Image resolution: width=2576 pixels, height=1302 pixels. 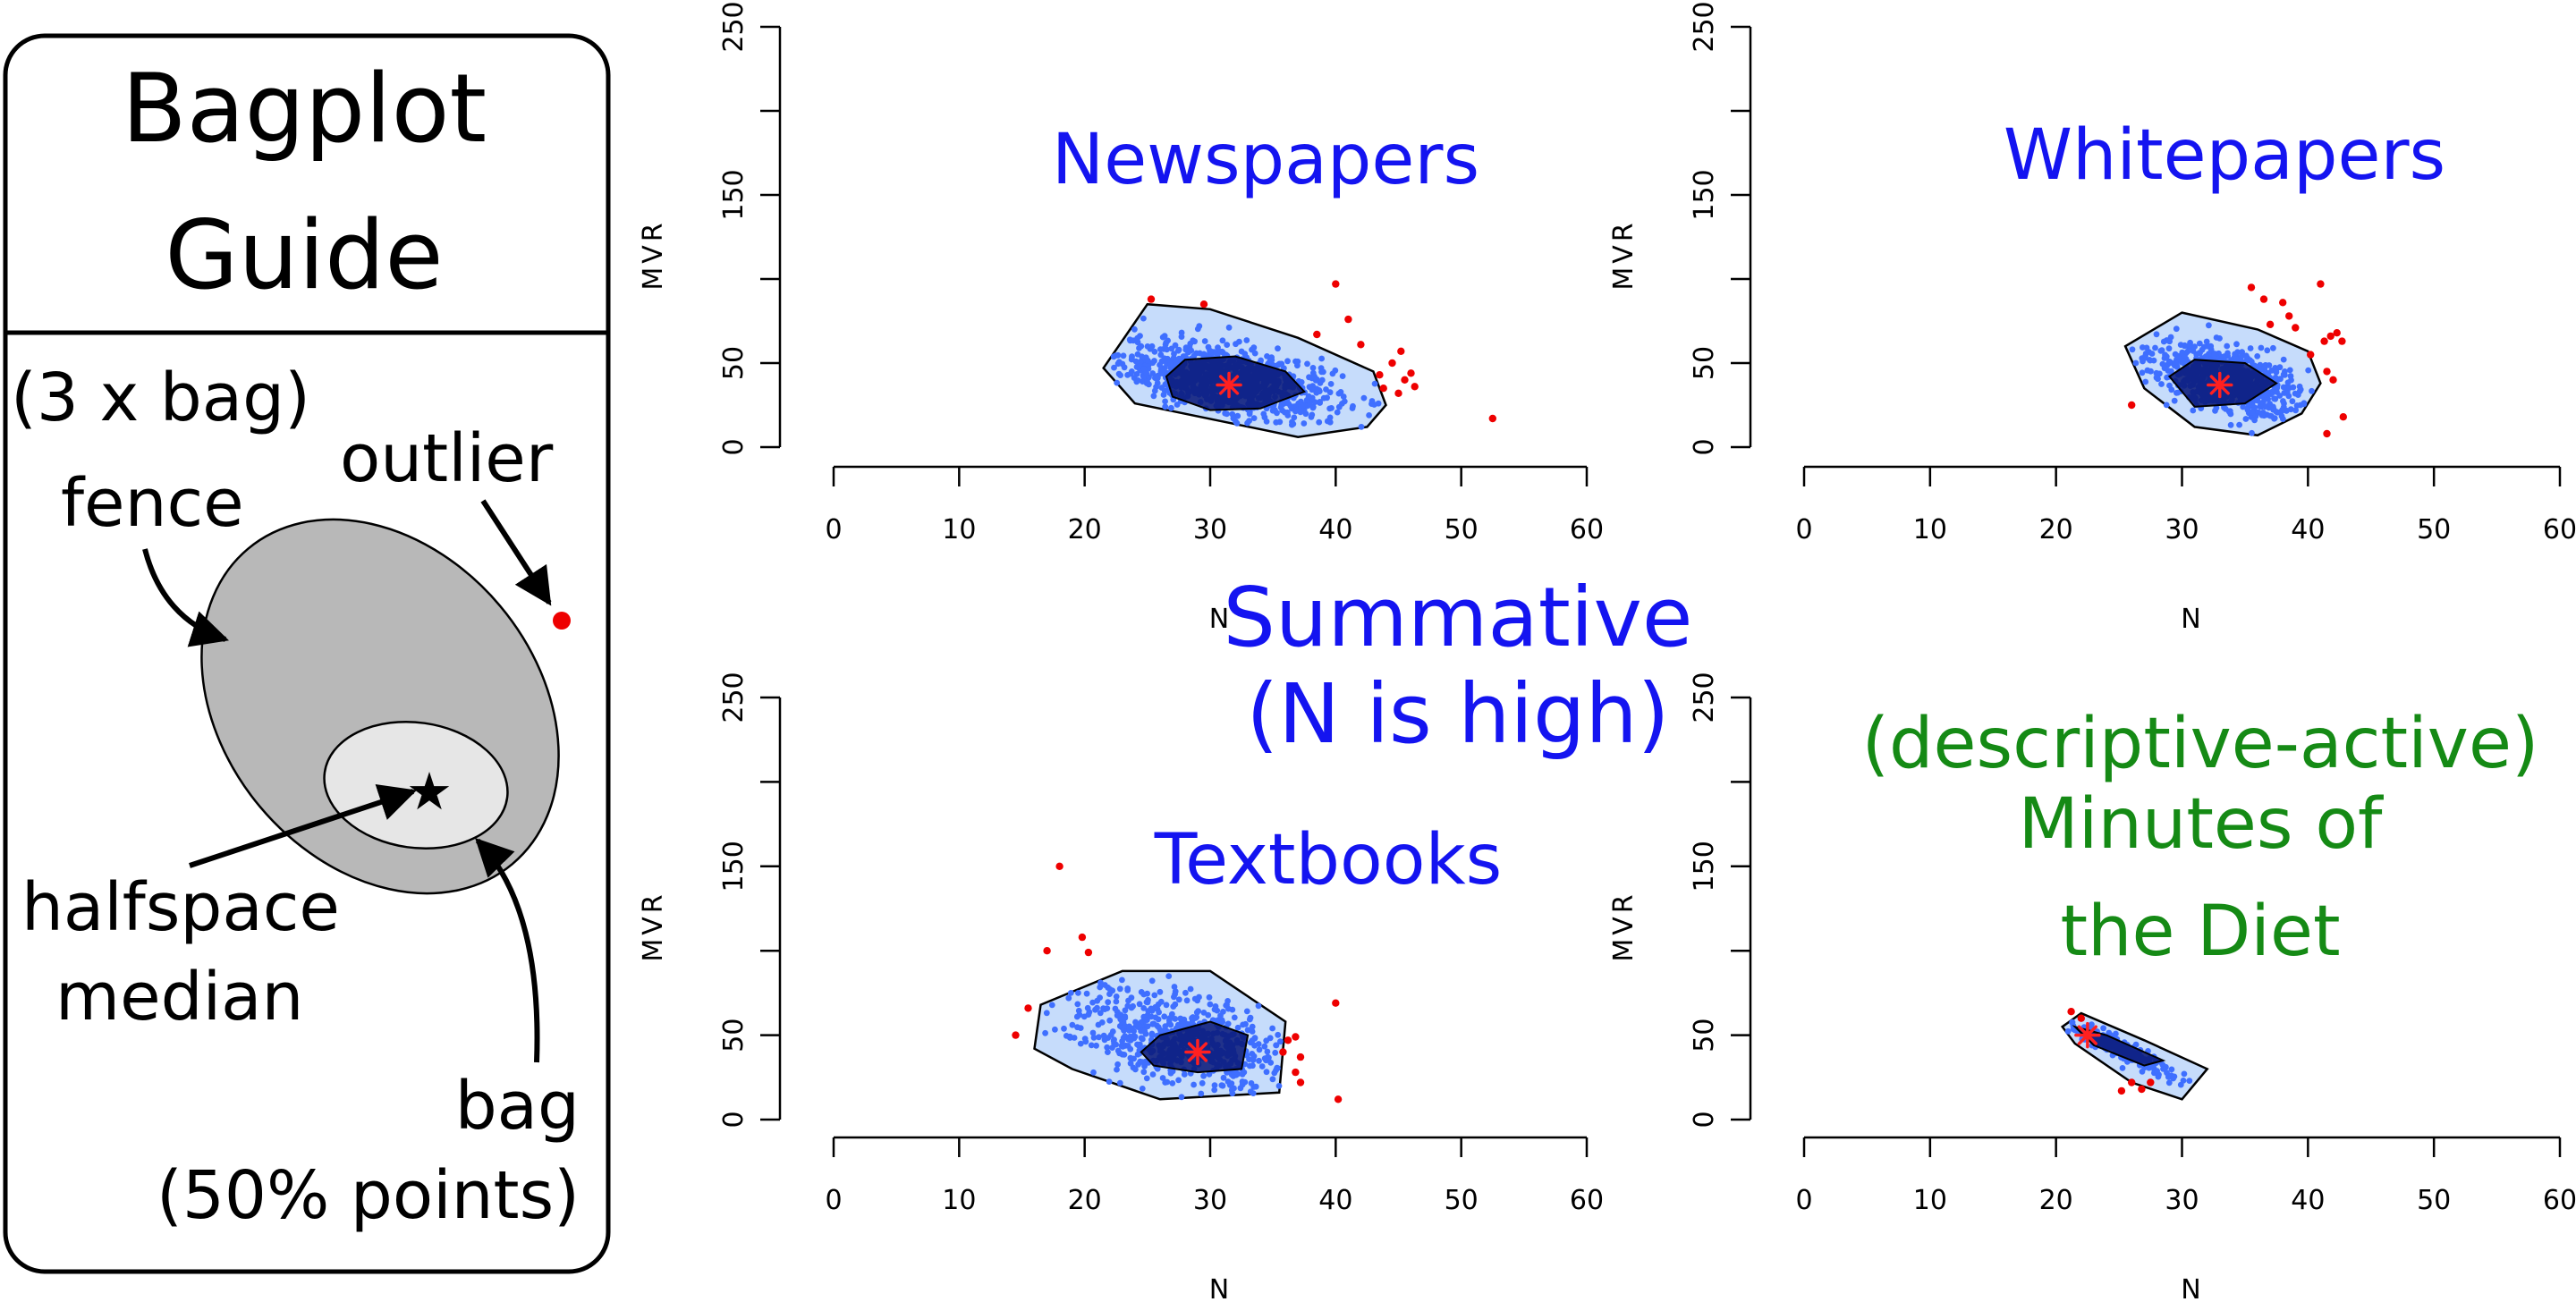 I want to click on median-stroke, so click(x=1197, y=1052).